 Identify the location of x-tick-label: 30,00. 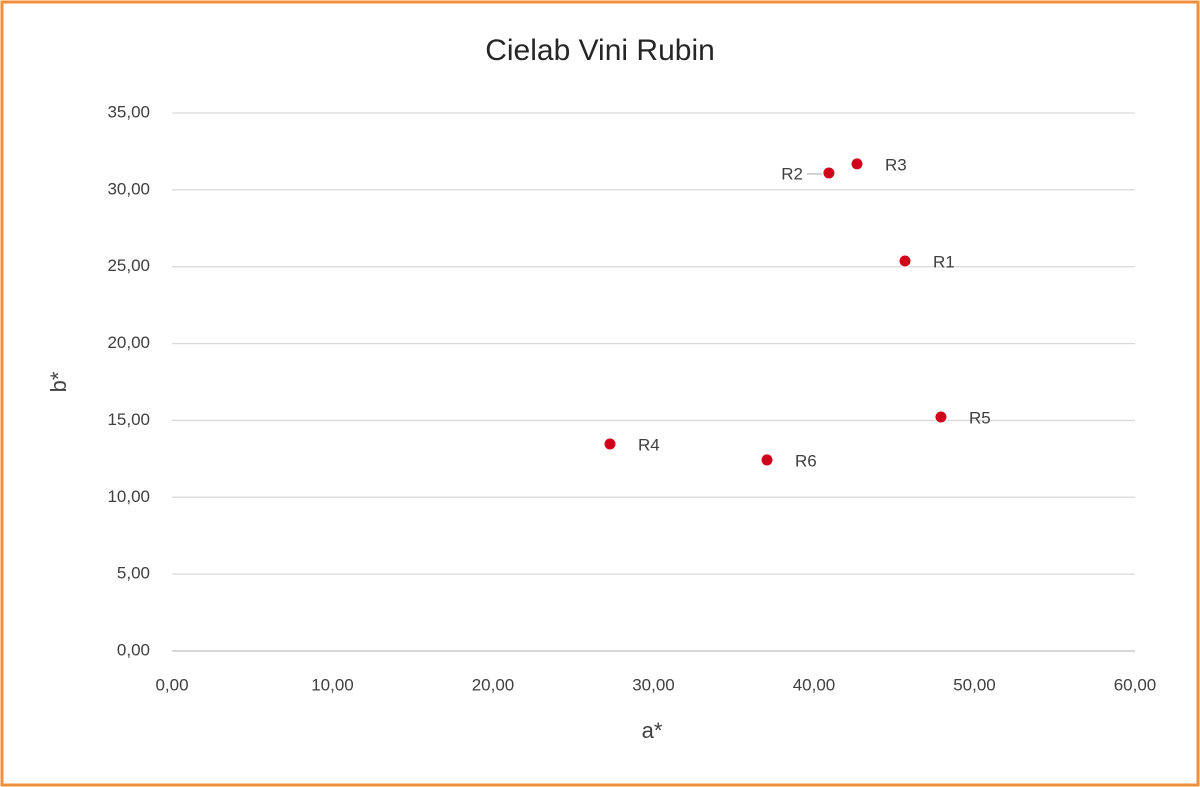
(653, 684).